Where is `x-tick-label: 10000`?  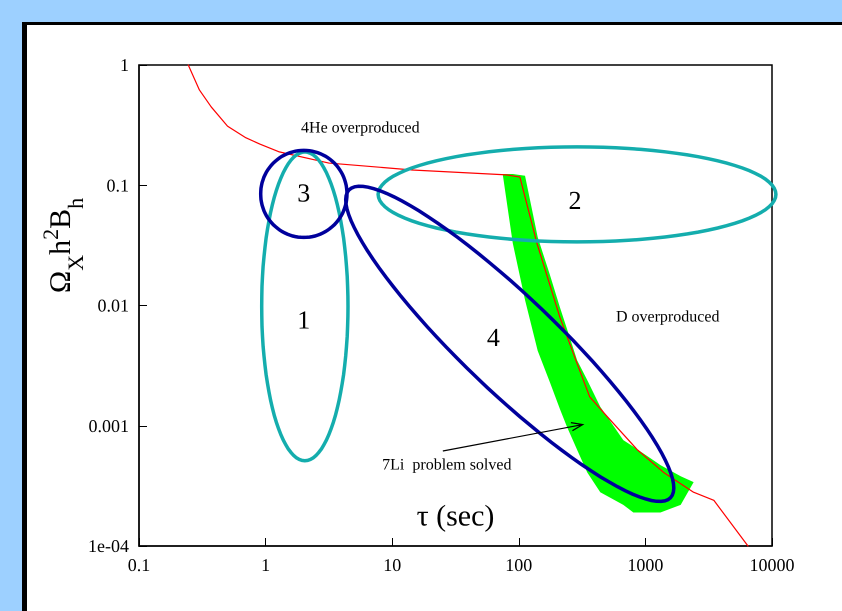 x-tick-label: 10000 is located at coordinates (772, 565).